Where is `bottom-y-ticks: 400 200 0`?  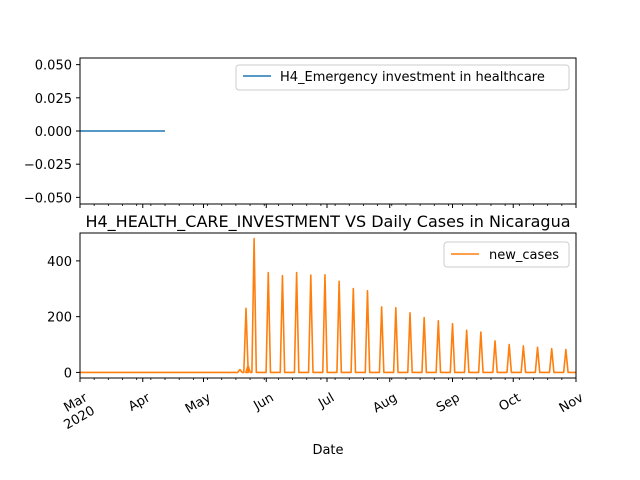
bottom-y-ticks: 400 200 0 is located at coordinates (63, 318).